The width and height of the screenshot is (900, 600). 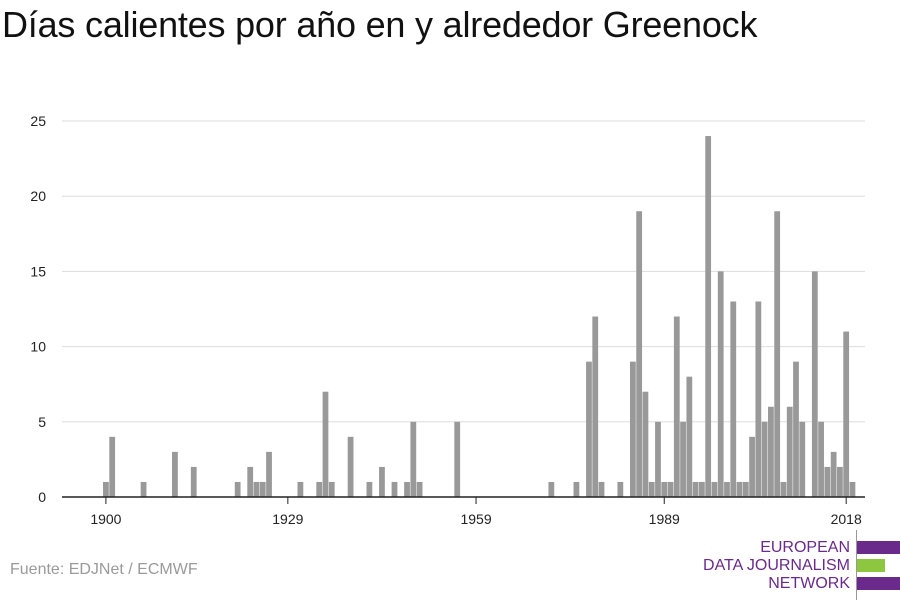 I want to click on y-tick-label: 20, so click(x=38, y=196).